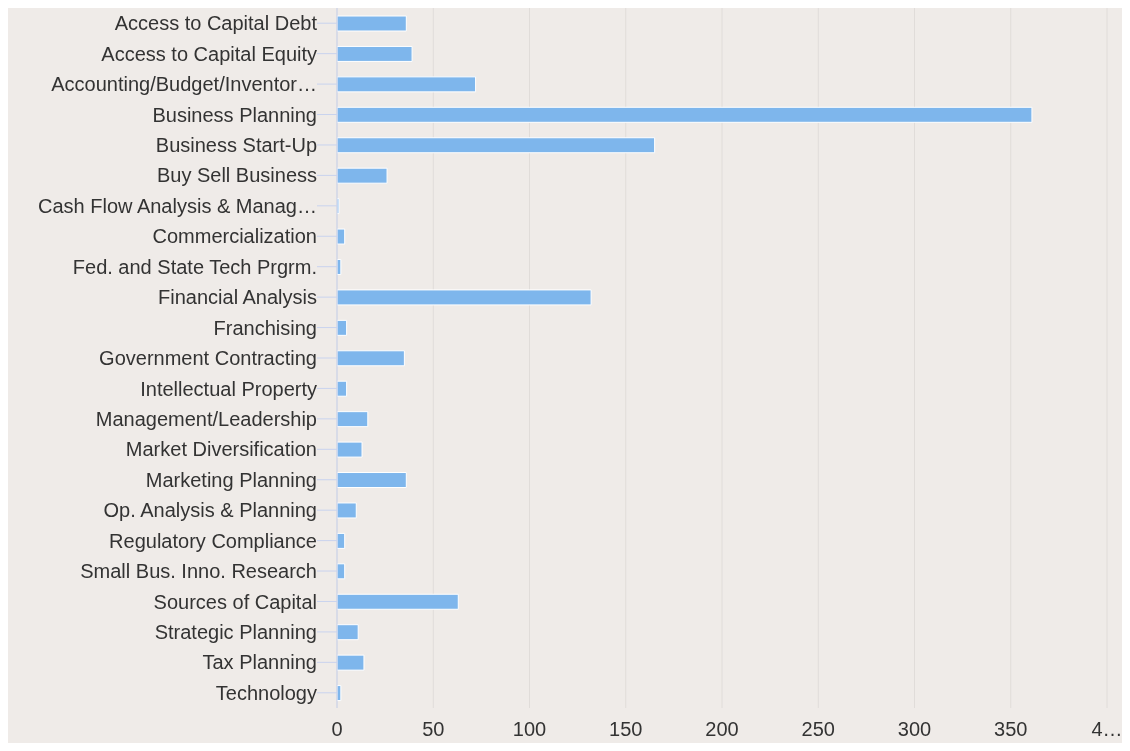 The image size is (1130, 751). I want to click on x-tick-label: 350, so click(1011, 729).